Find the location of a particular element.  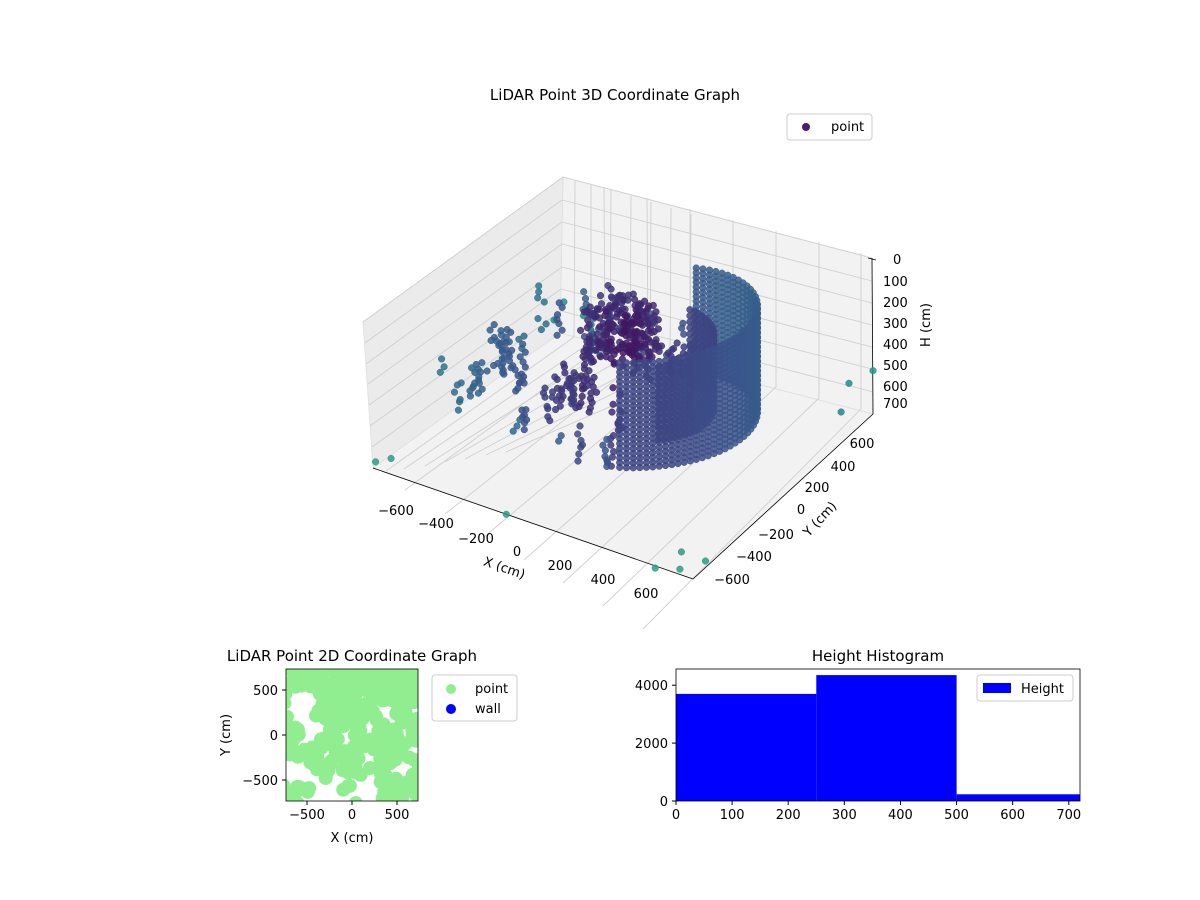

histogram-xtick: 700 is located at coordinates (1068, 815).